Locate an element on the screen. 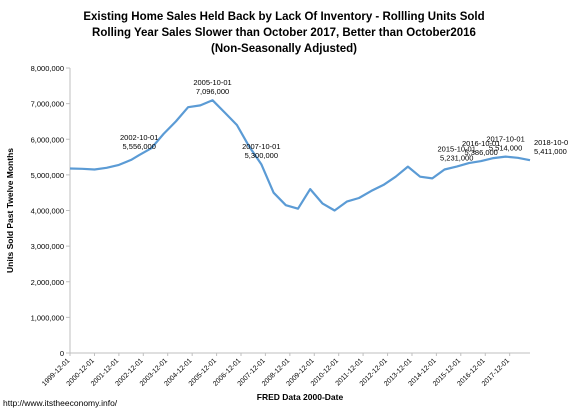  annotation-date: 2016-10-01 is located at coordinates (481, 143).